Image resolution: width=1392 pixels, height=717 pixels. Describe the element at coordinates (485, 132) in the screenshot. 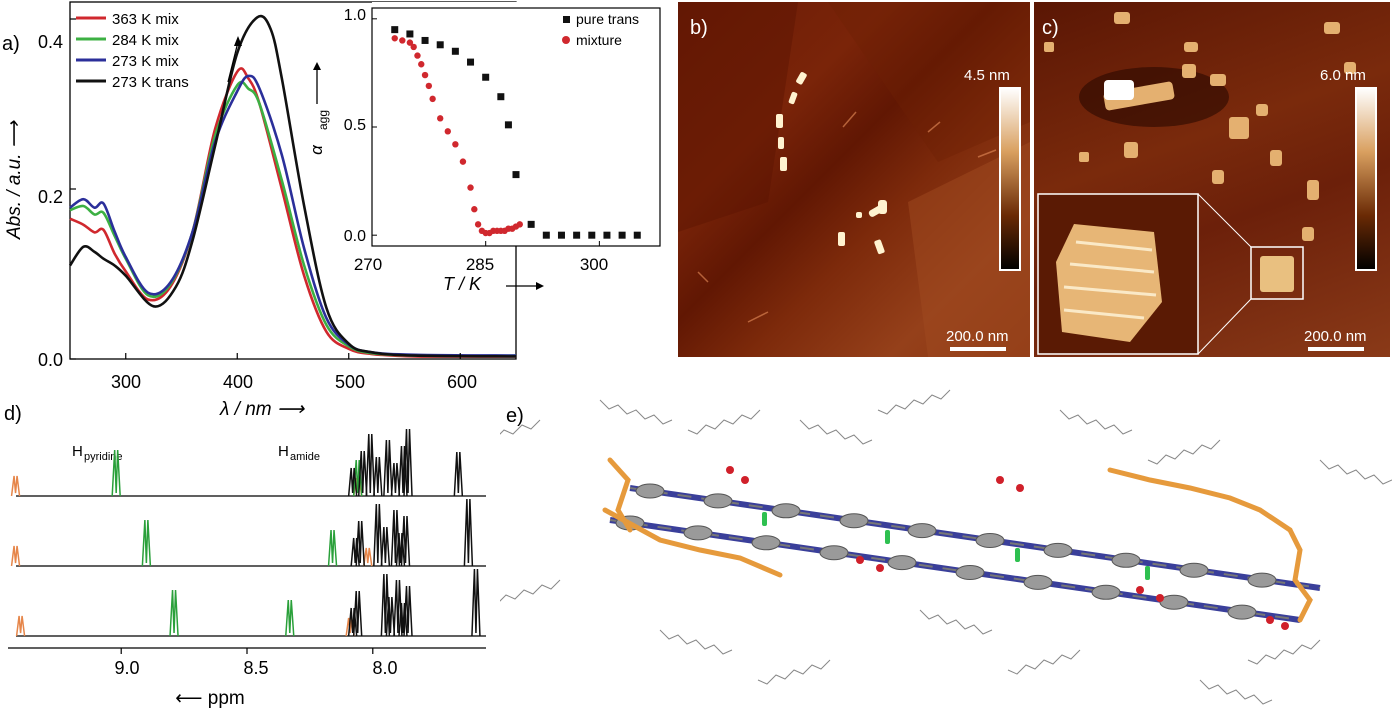

I see `inset-tick-marks` at that location.